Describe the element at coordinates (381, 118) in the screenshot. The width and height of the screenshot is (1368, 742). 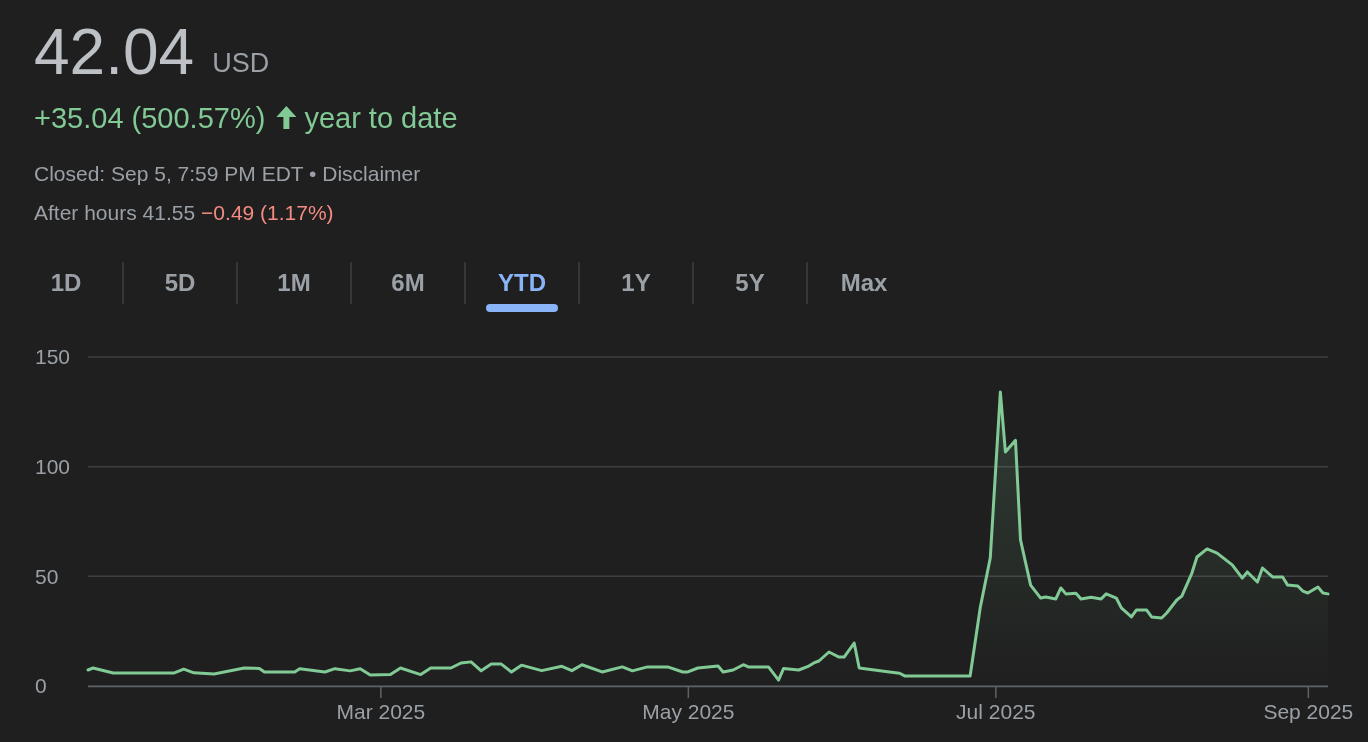
I see `text: year to date` at that location.